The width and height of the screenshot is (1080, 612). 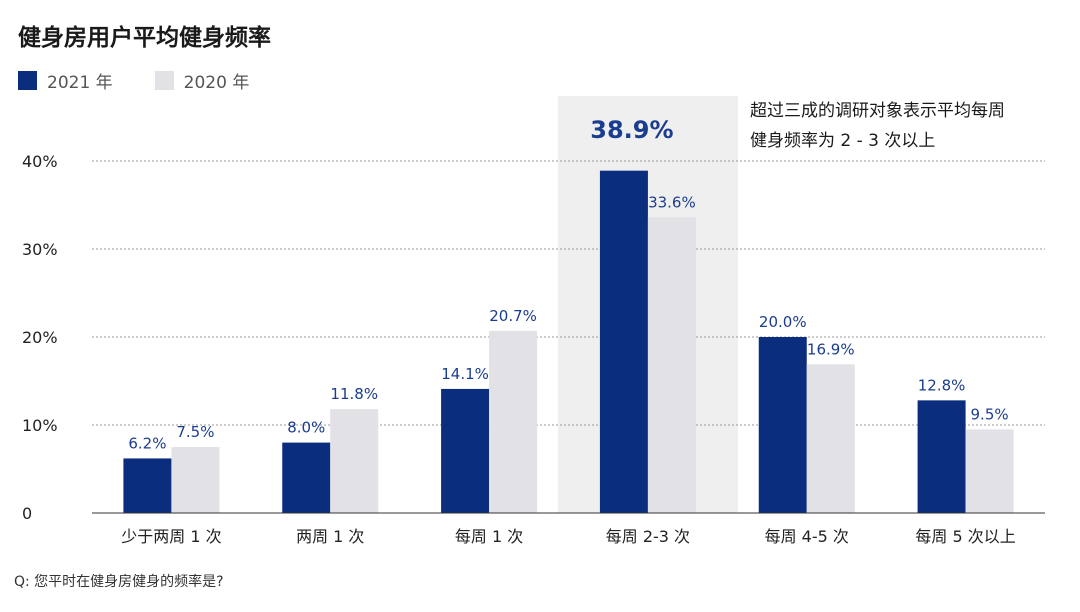 I want to click on legend-item-2020: 2020 年, so click(x=202, y=80).